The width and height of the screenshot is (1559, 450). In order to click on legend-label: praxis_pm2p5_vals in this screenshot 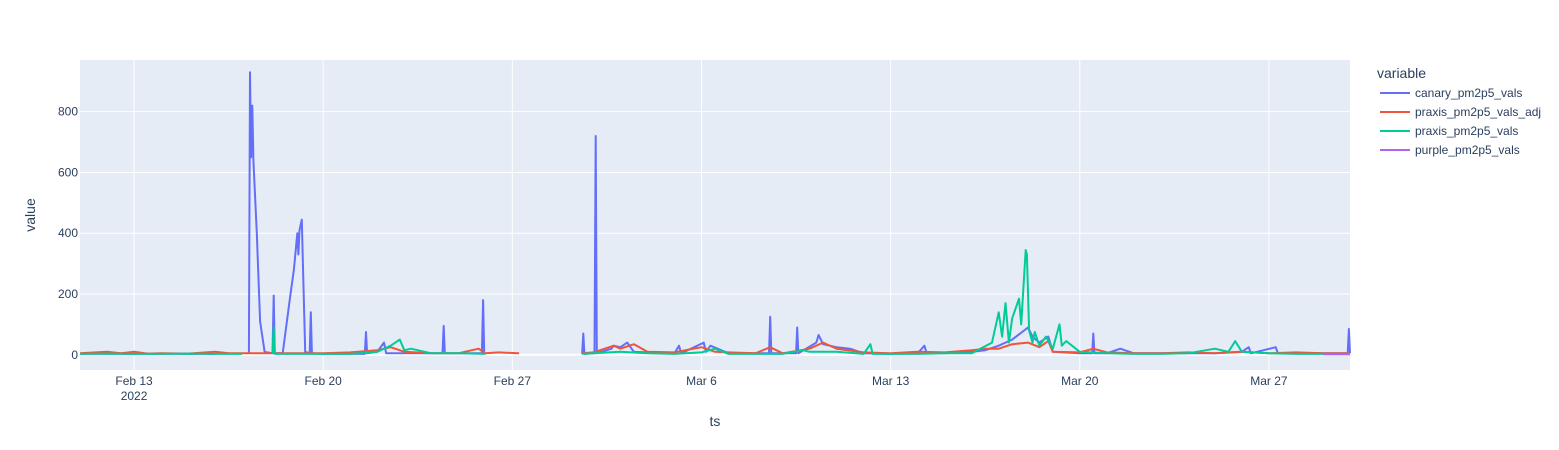, I will do `click(1466, 131)`.